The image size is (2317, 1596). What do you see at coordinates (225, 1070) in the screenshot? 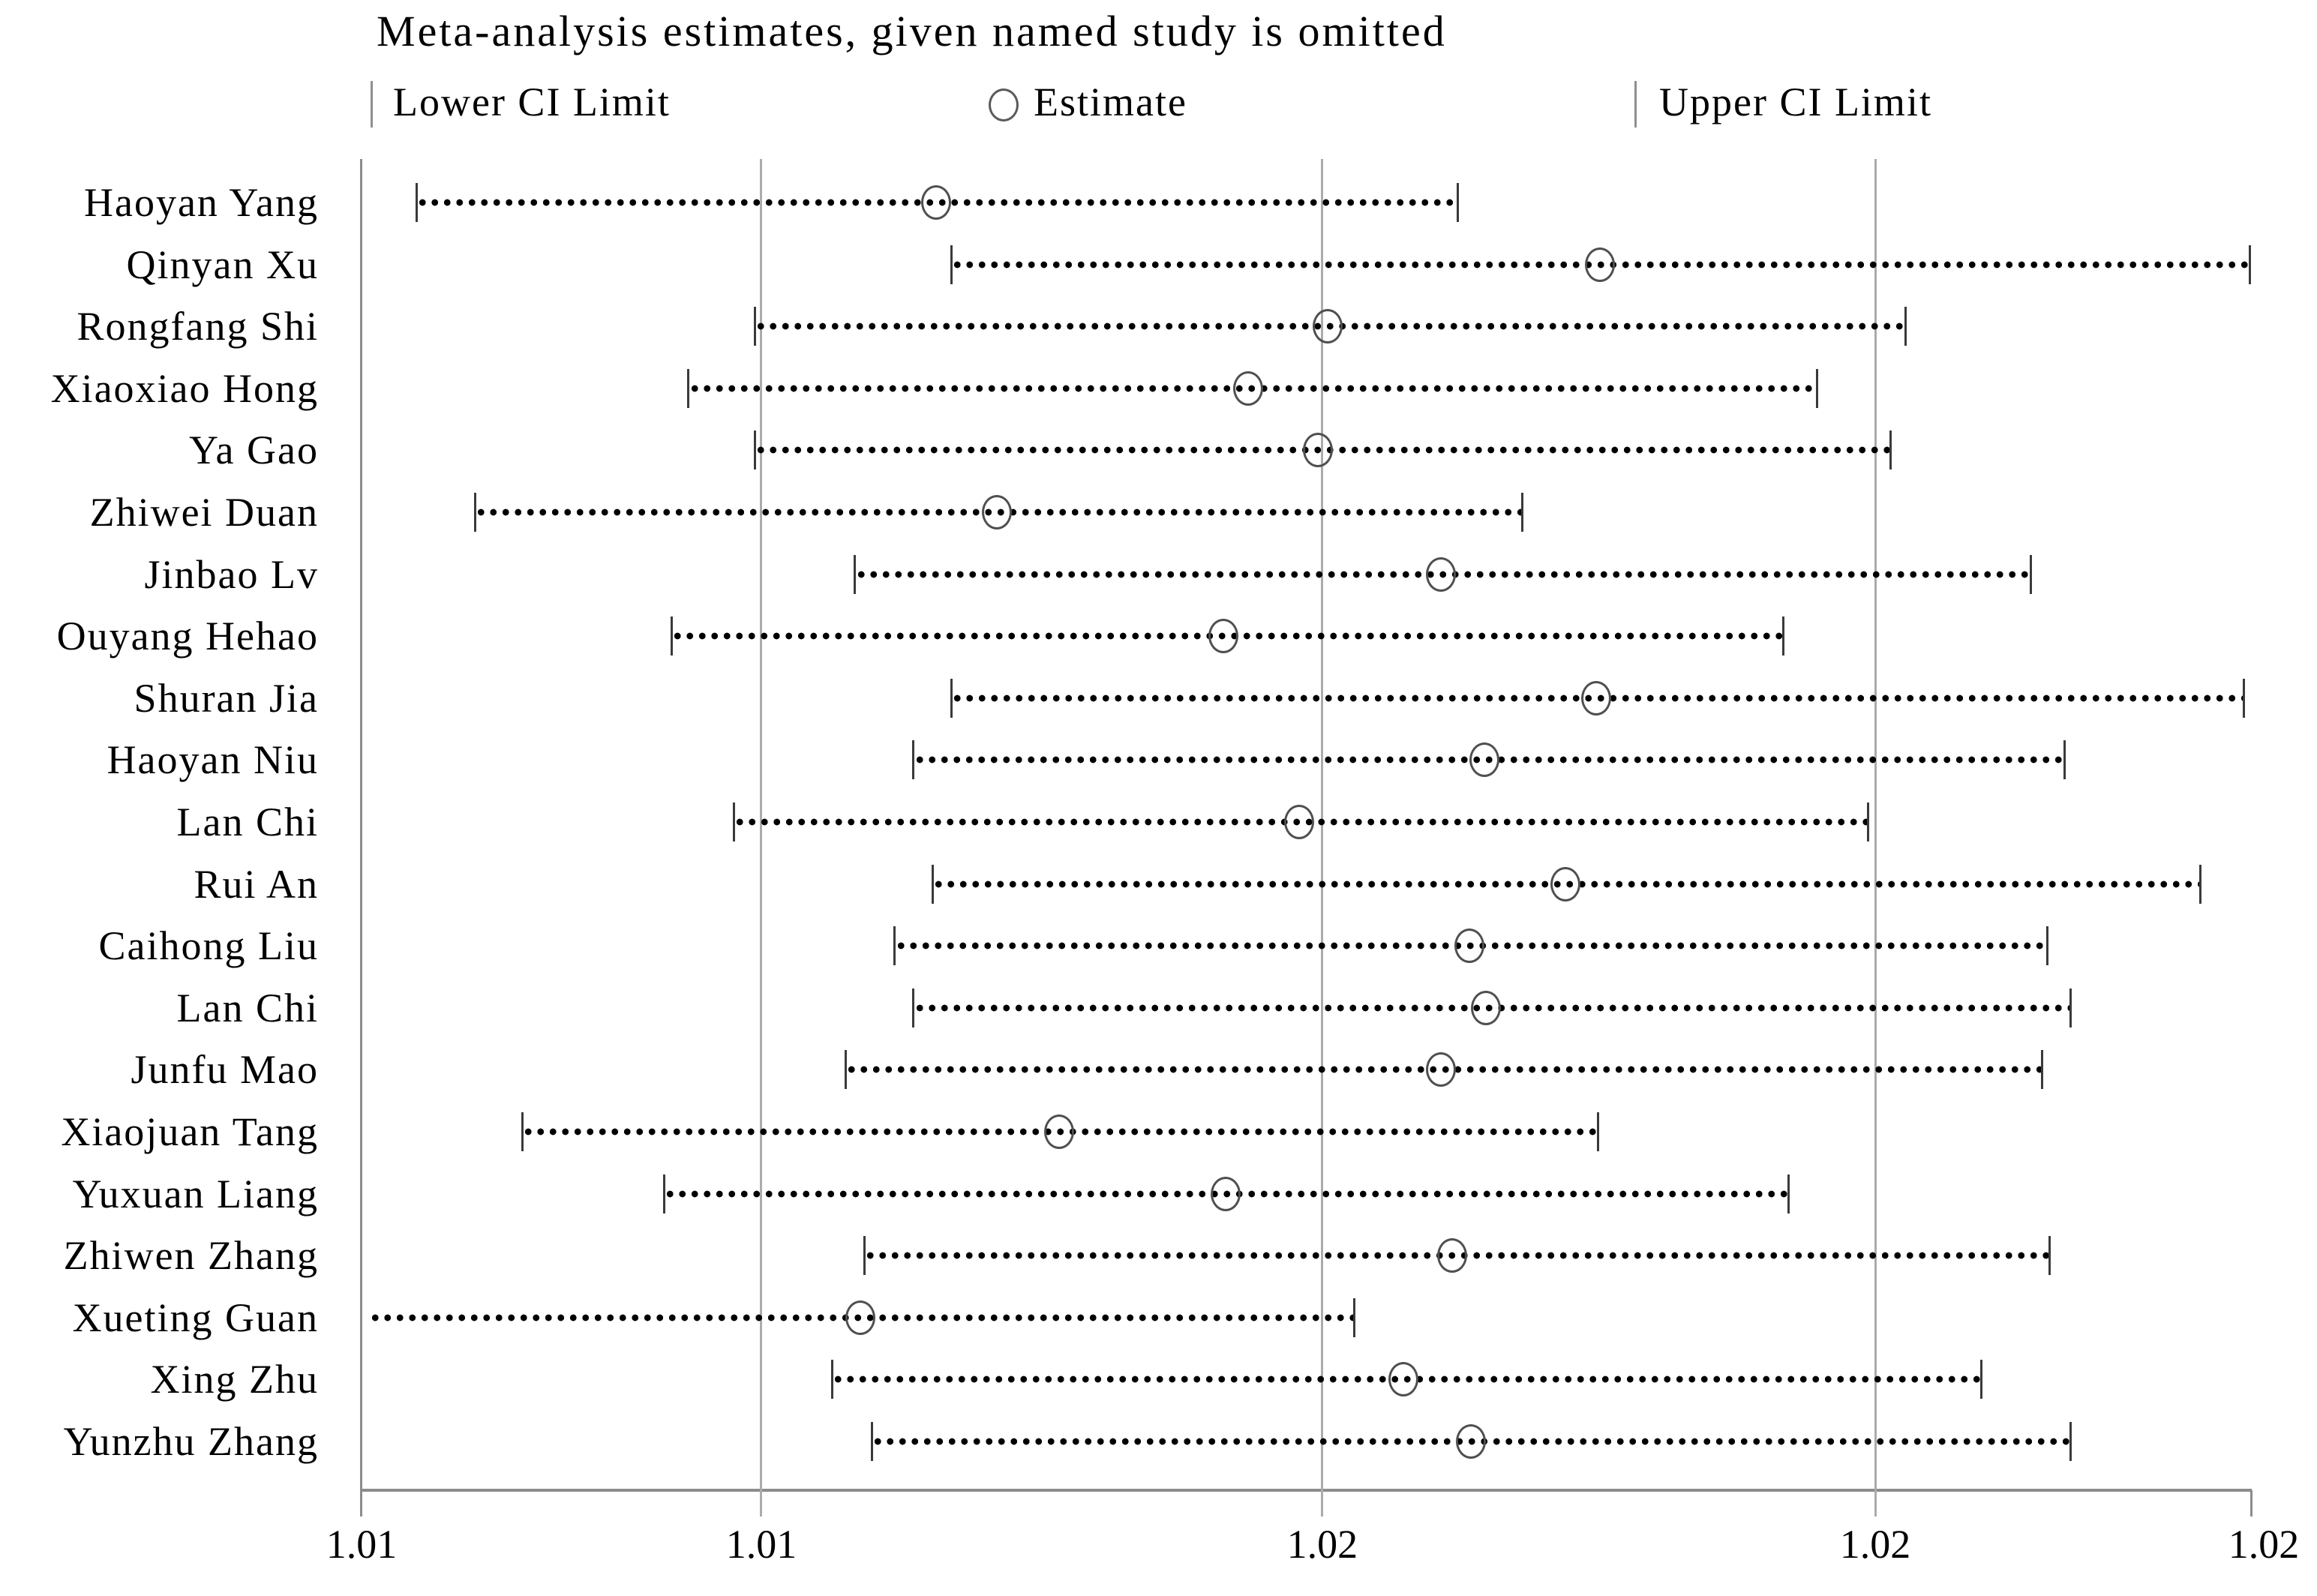
I see `study-label: Junfu Mao` at bounding box center [225, 1070].